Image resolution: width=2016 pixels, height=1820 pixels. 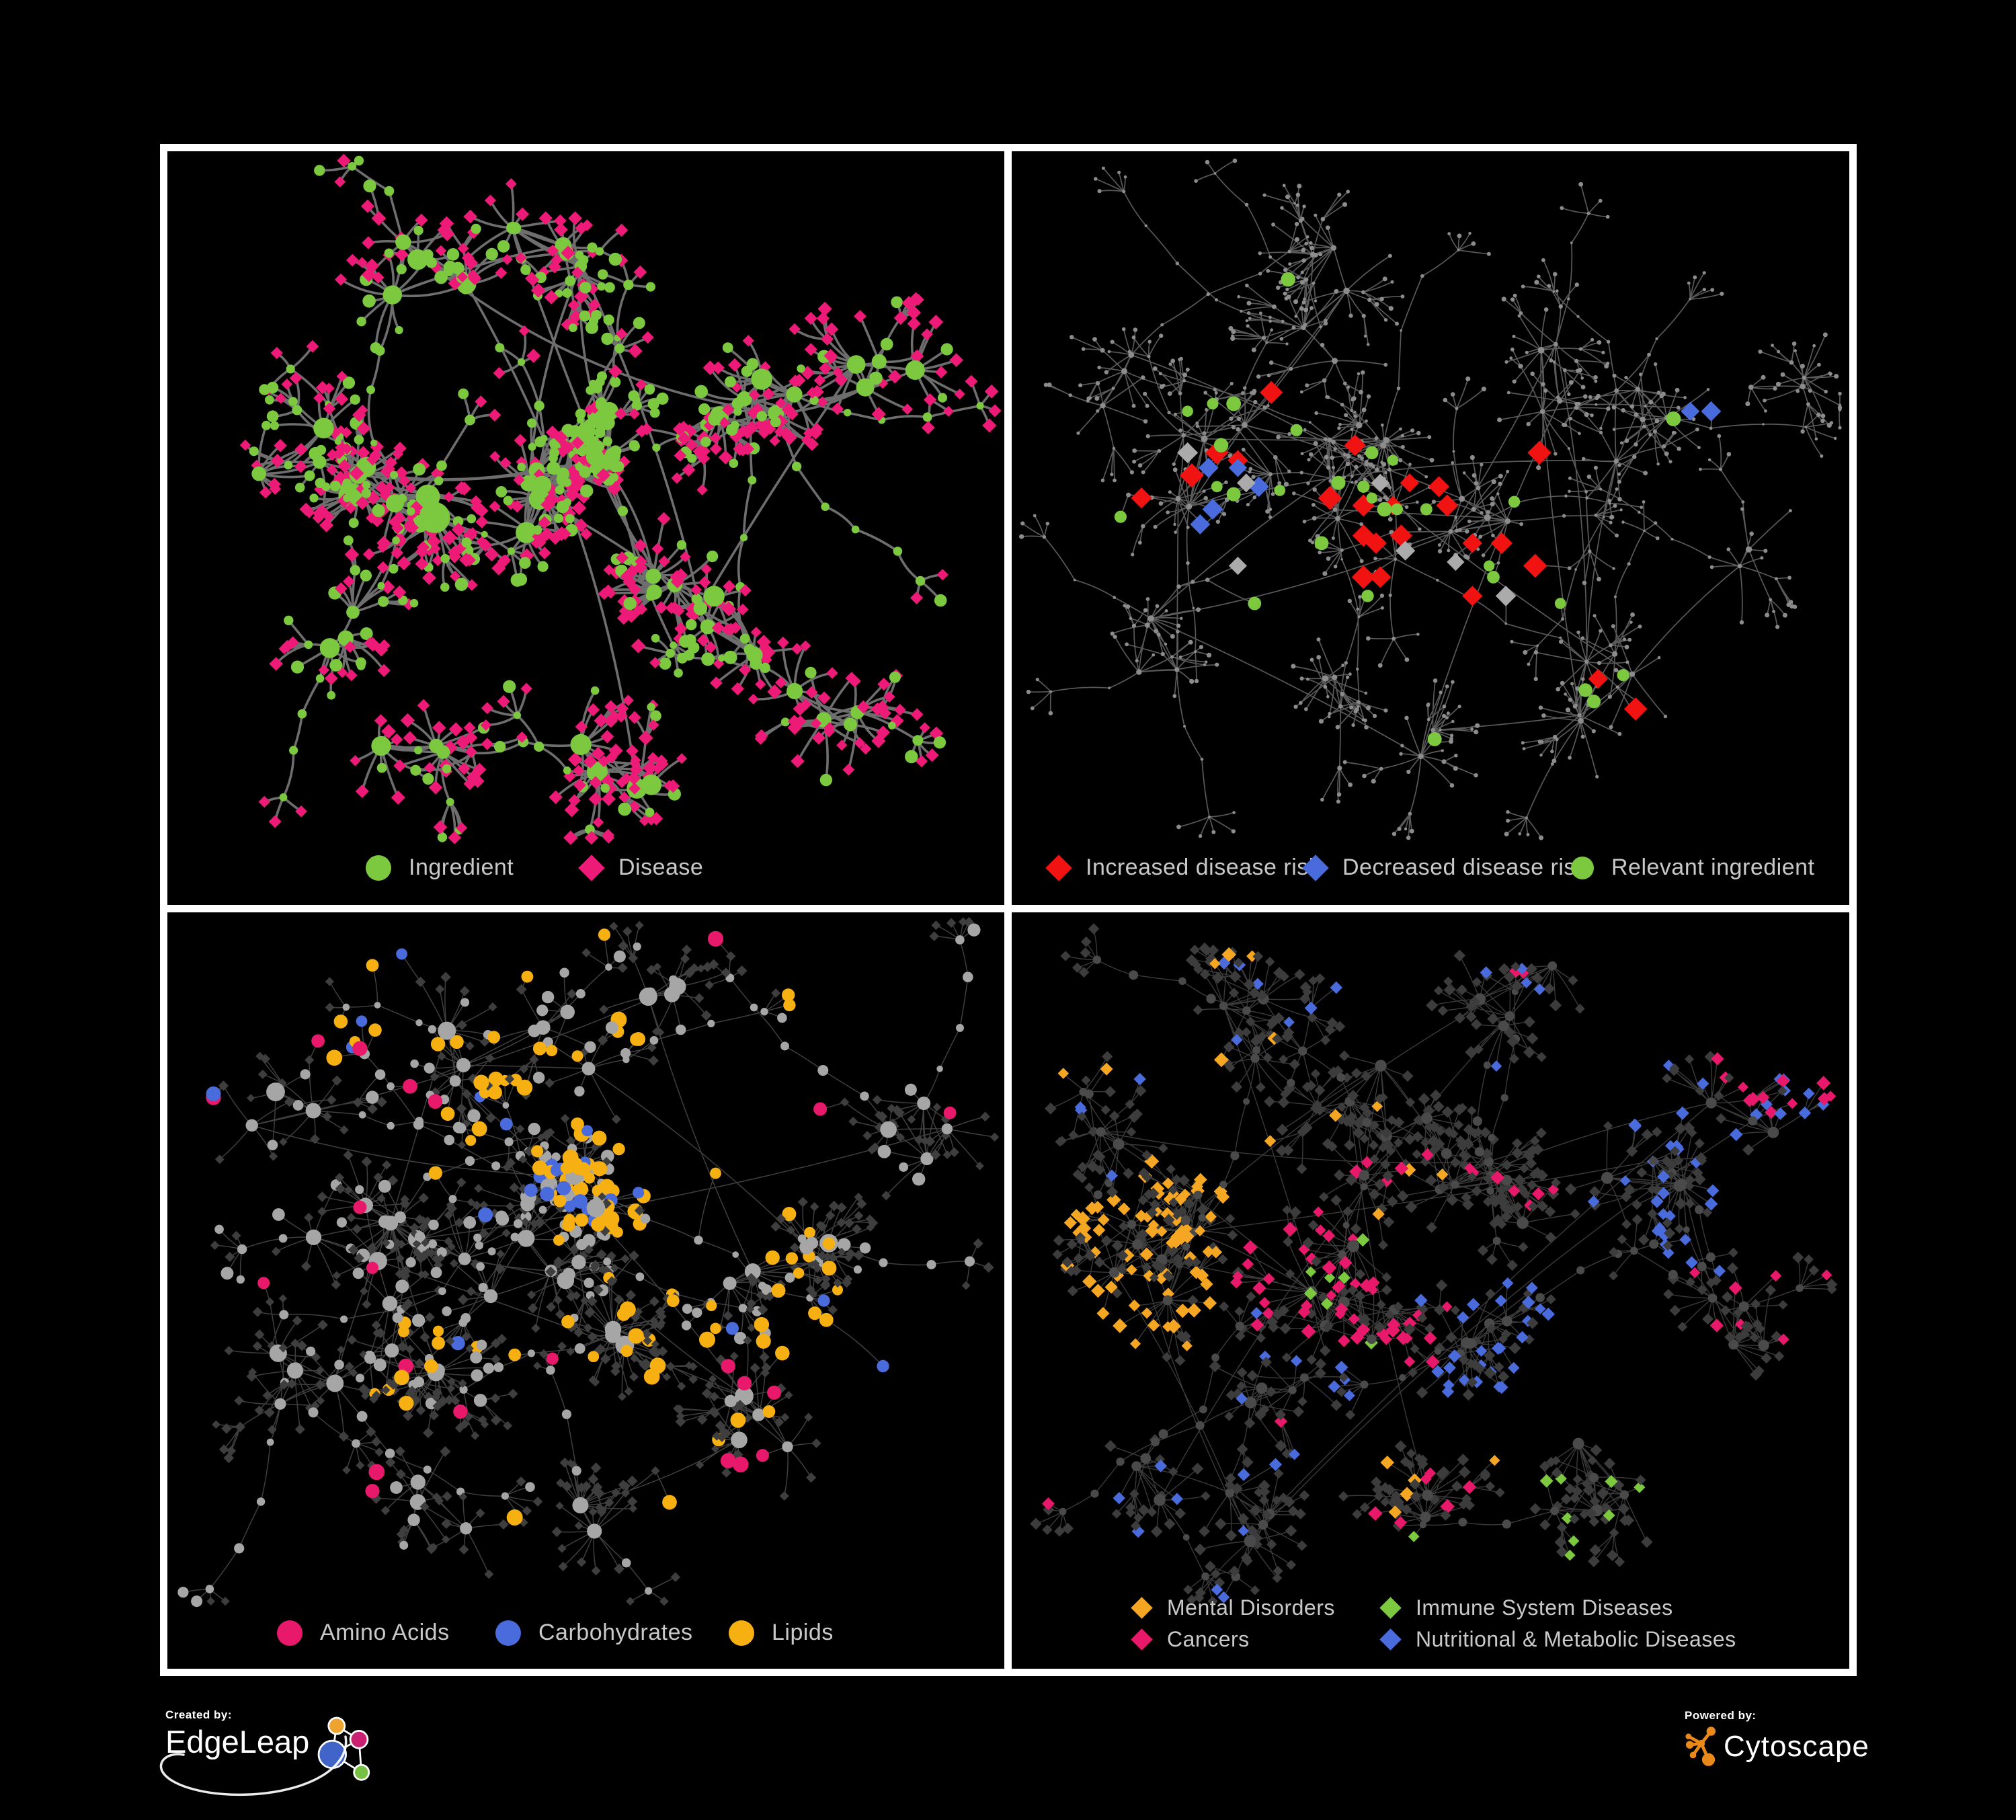 I want to click on edgeleap-swoosh-icon, so click(x=253, y=1765).